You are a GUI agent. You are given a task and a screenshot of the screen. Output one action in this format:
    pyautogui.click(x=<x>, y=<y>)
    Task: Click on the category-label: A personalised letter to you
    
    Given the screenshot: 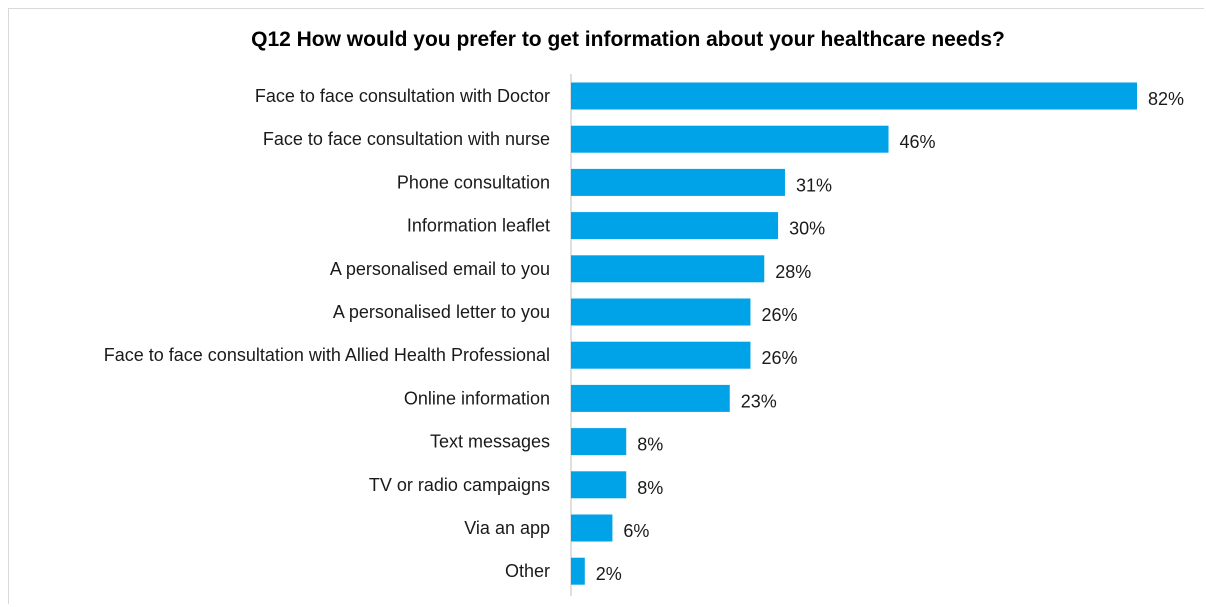 What is the action you would take?
    pyautogui.click(x=441, y=312)
    